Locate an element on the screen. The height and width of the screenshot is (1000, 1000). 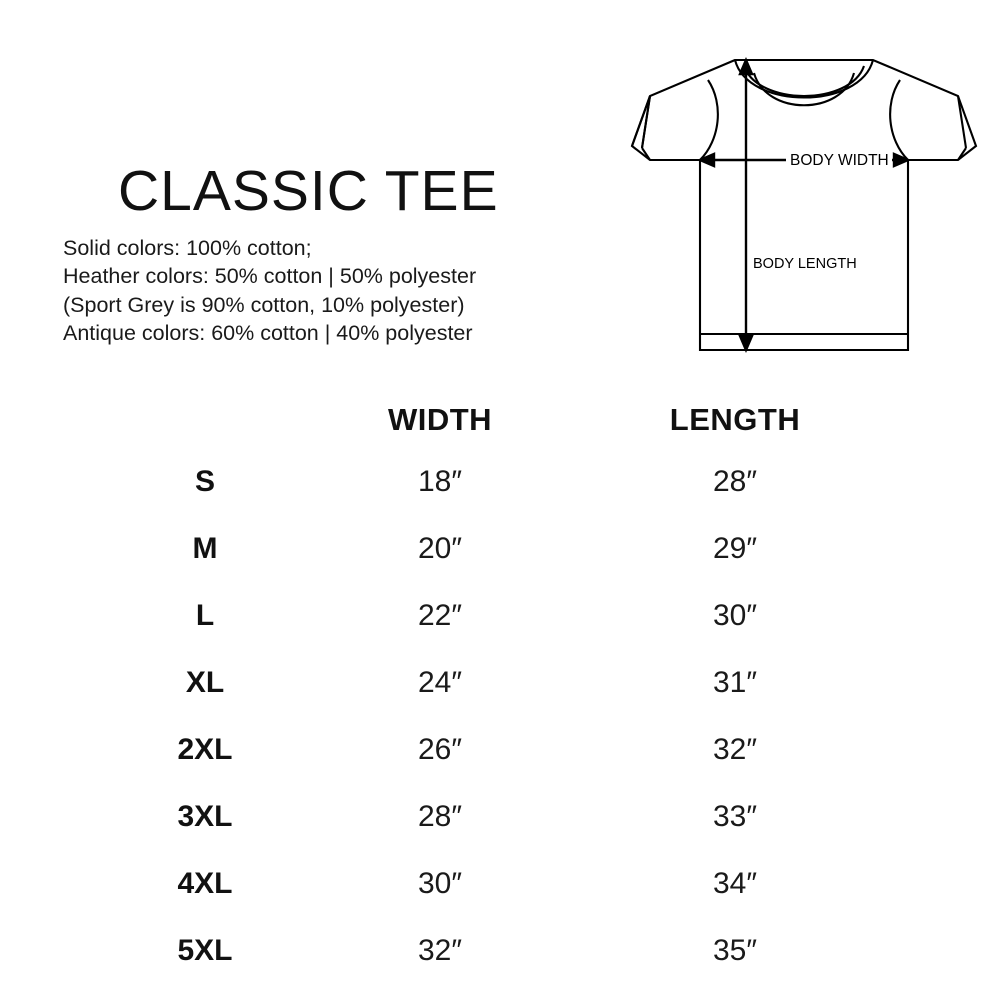
cell-width: 32″ is located at coordinates (440, 950).